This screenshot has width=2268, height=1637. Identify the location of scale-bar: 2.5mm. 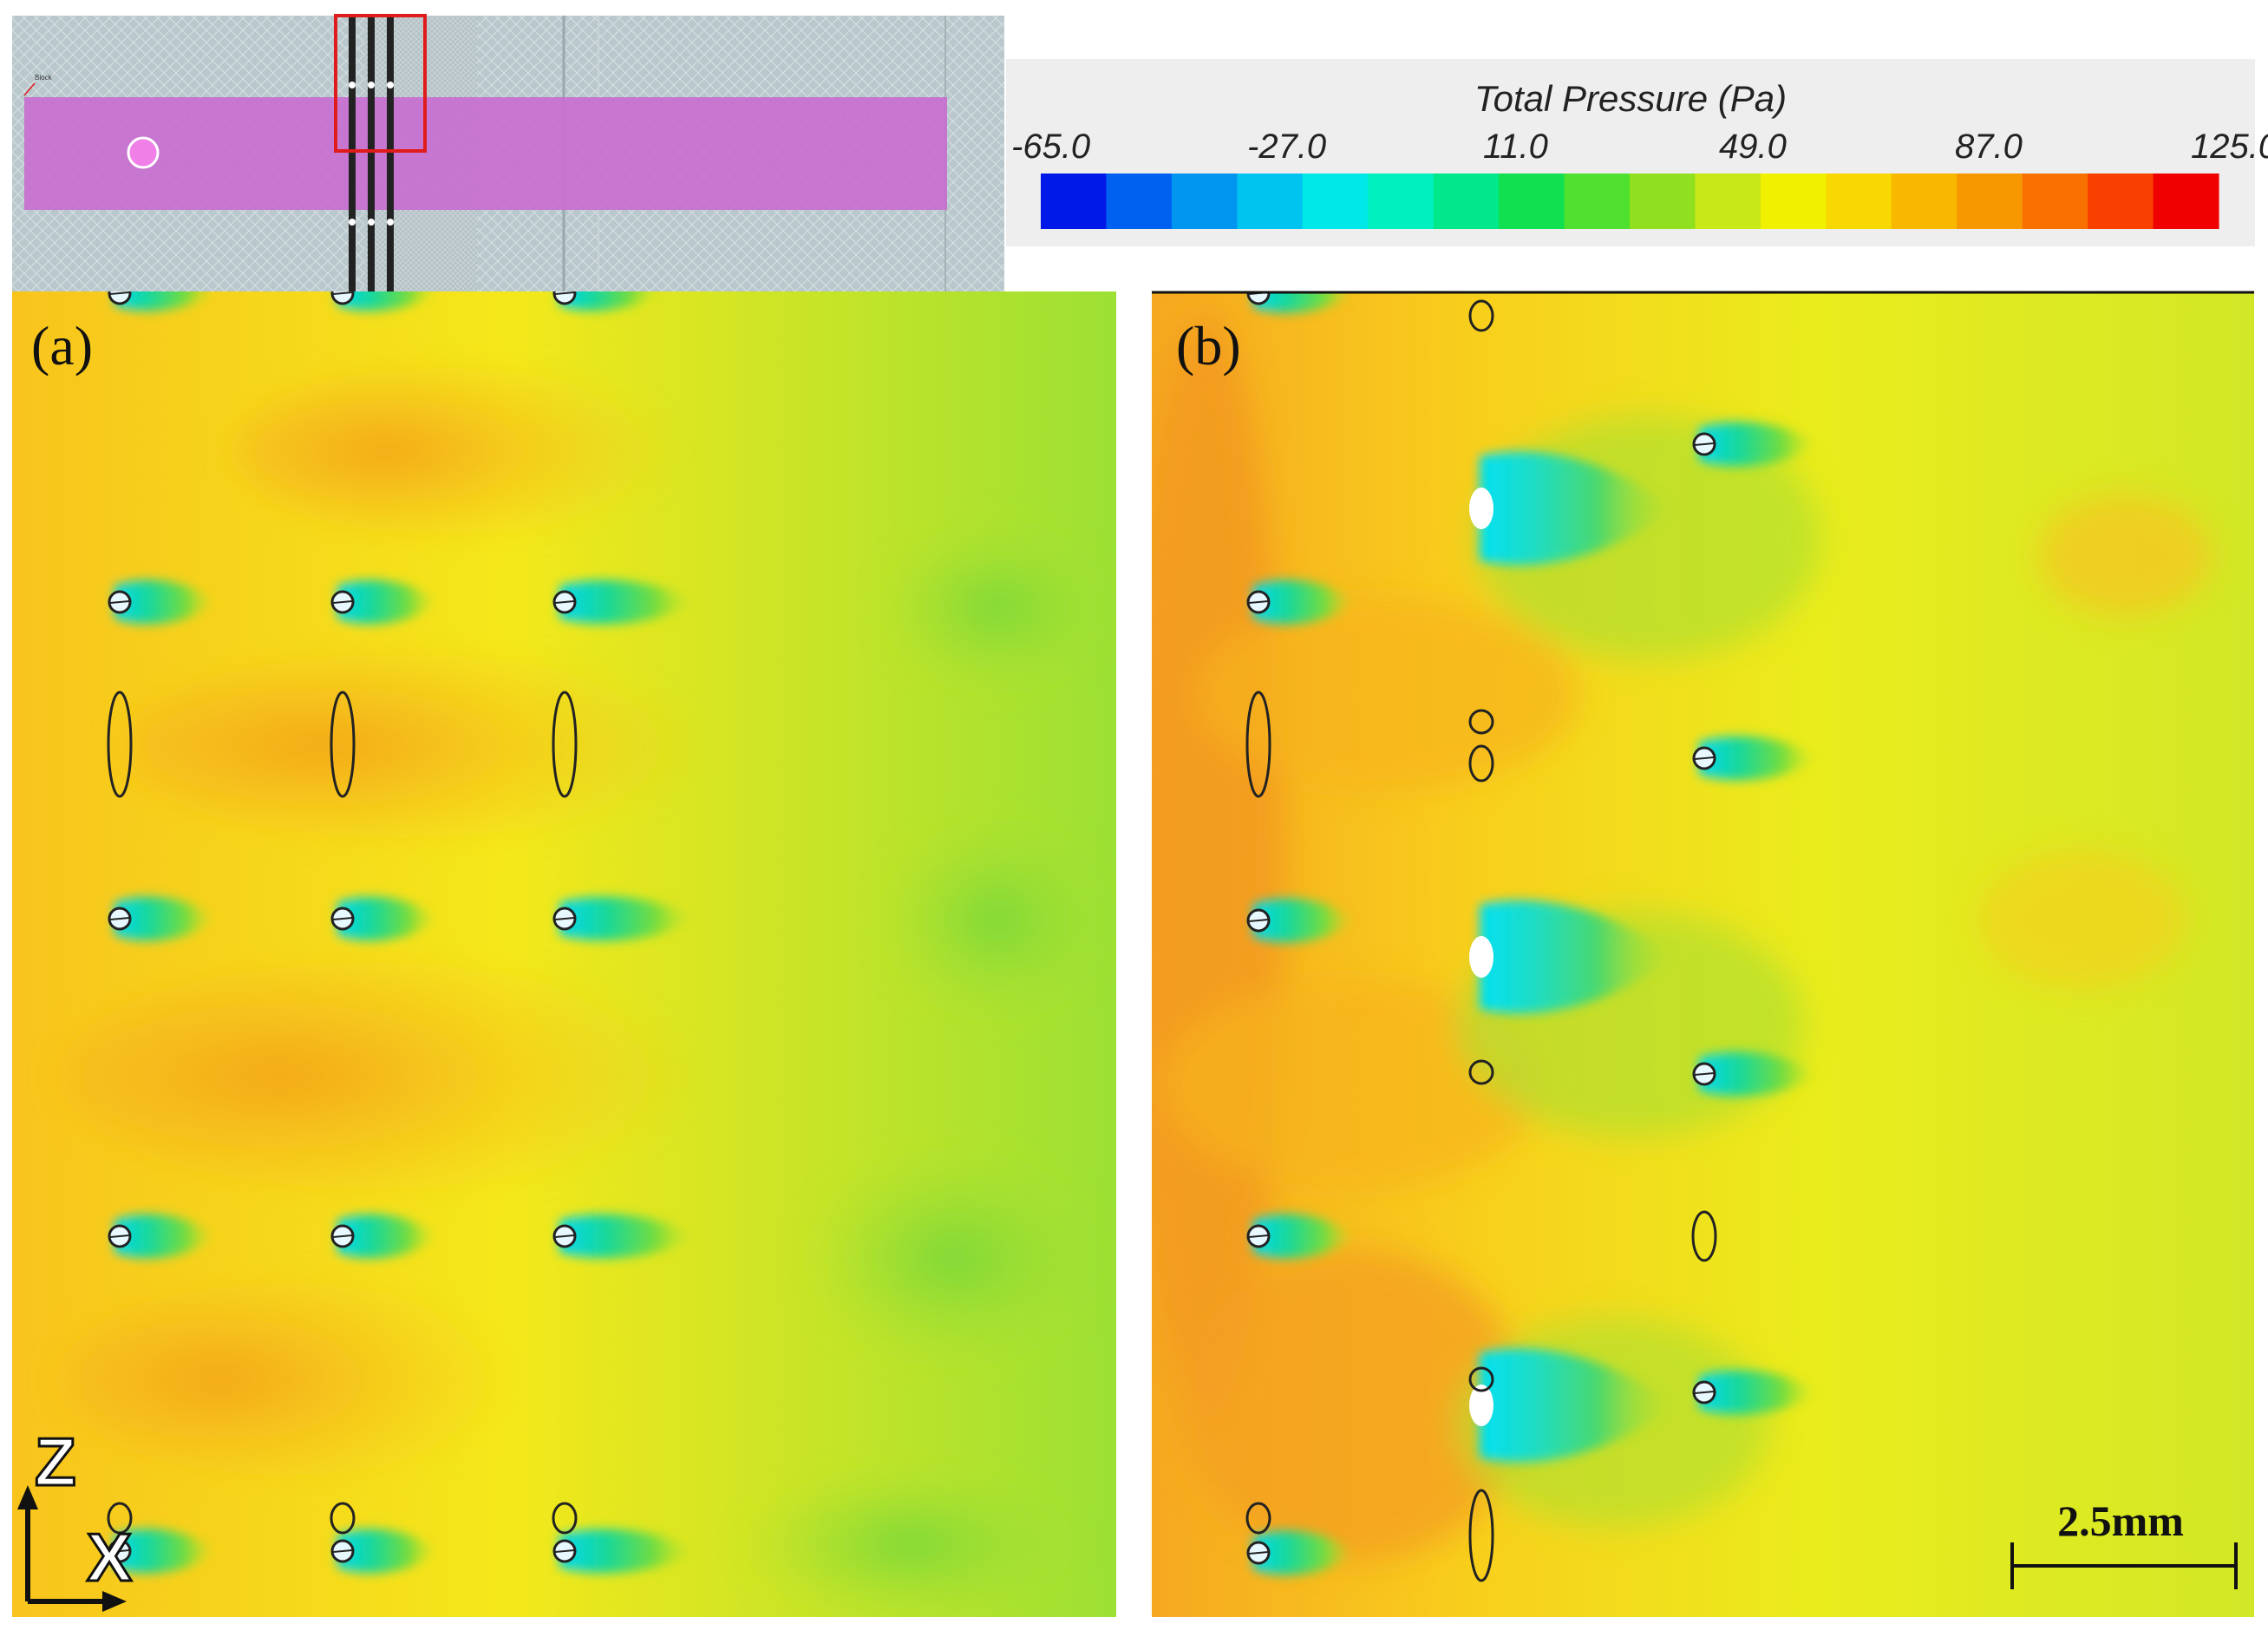
(2124, 1543).